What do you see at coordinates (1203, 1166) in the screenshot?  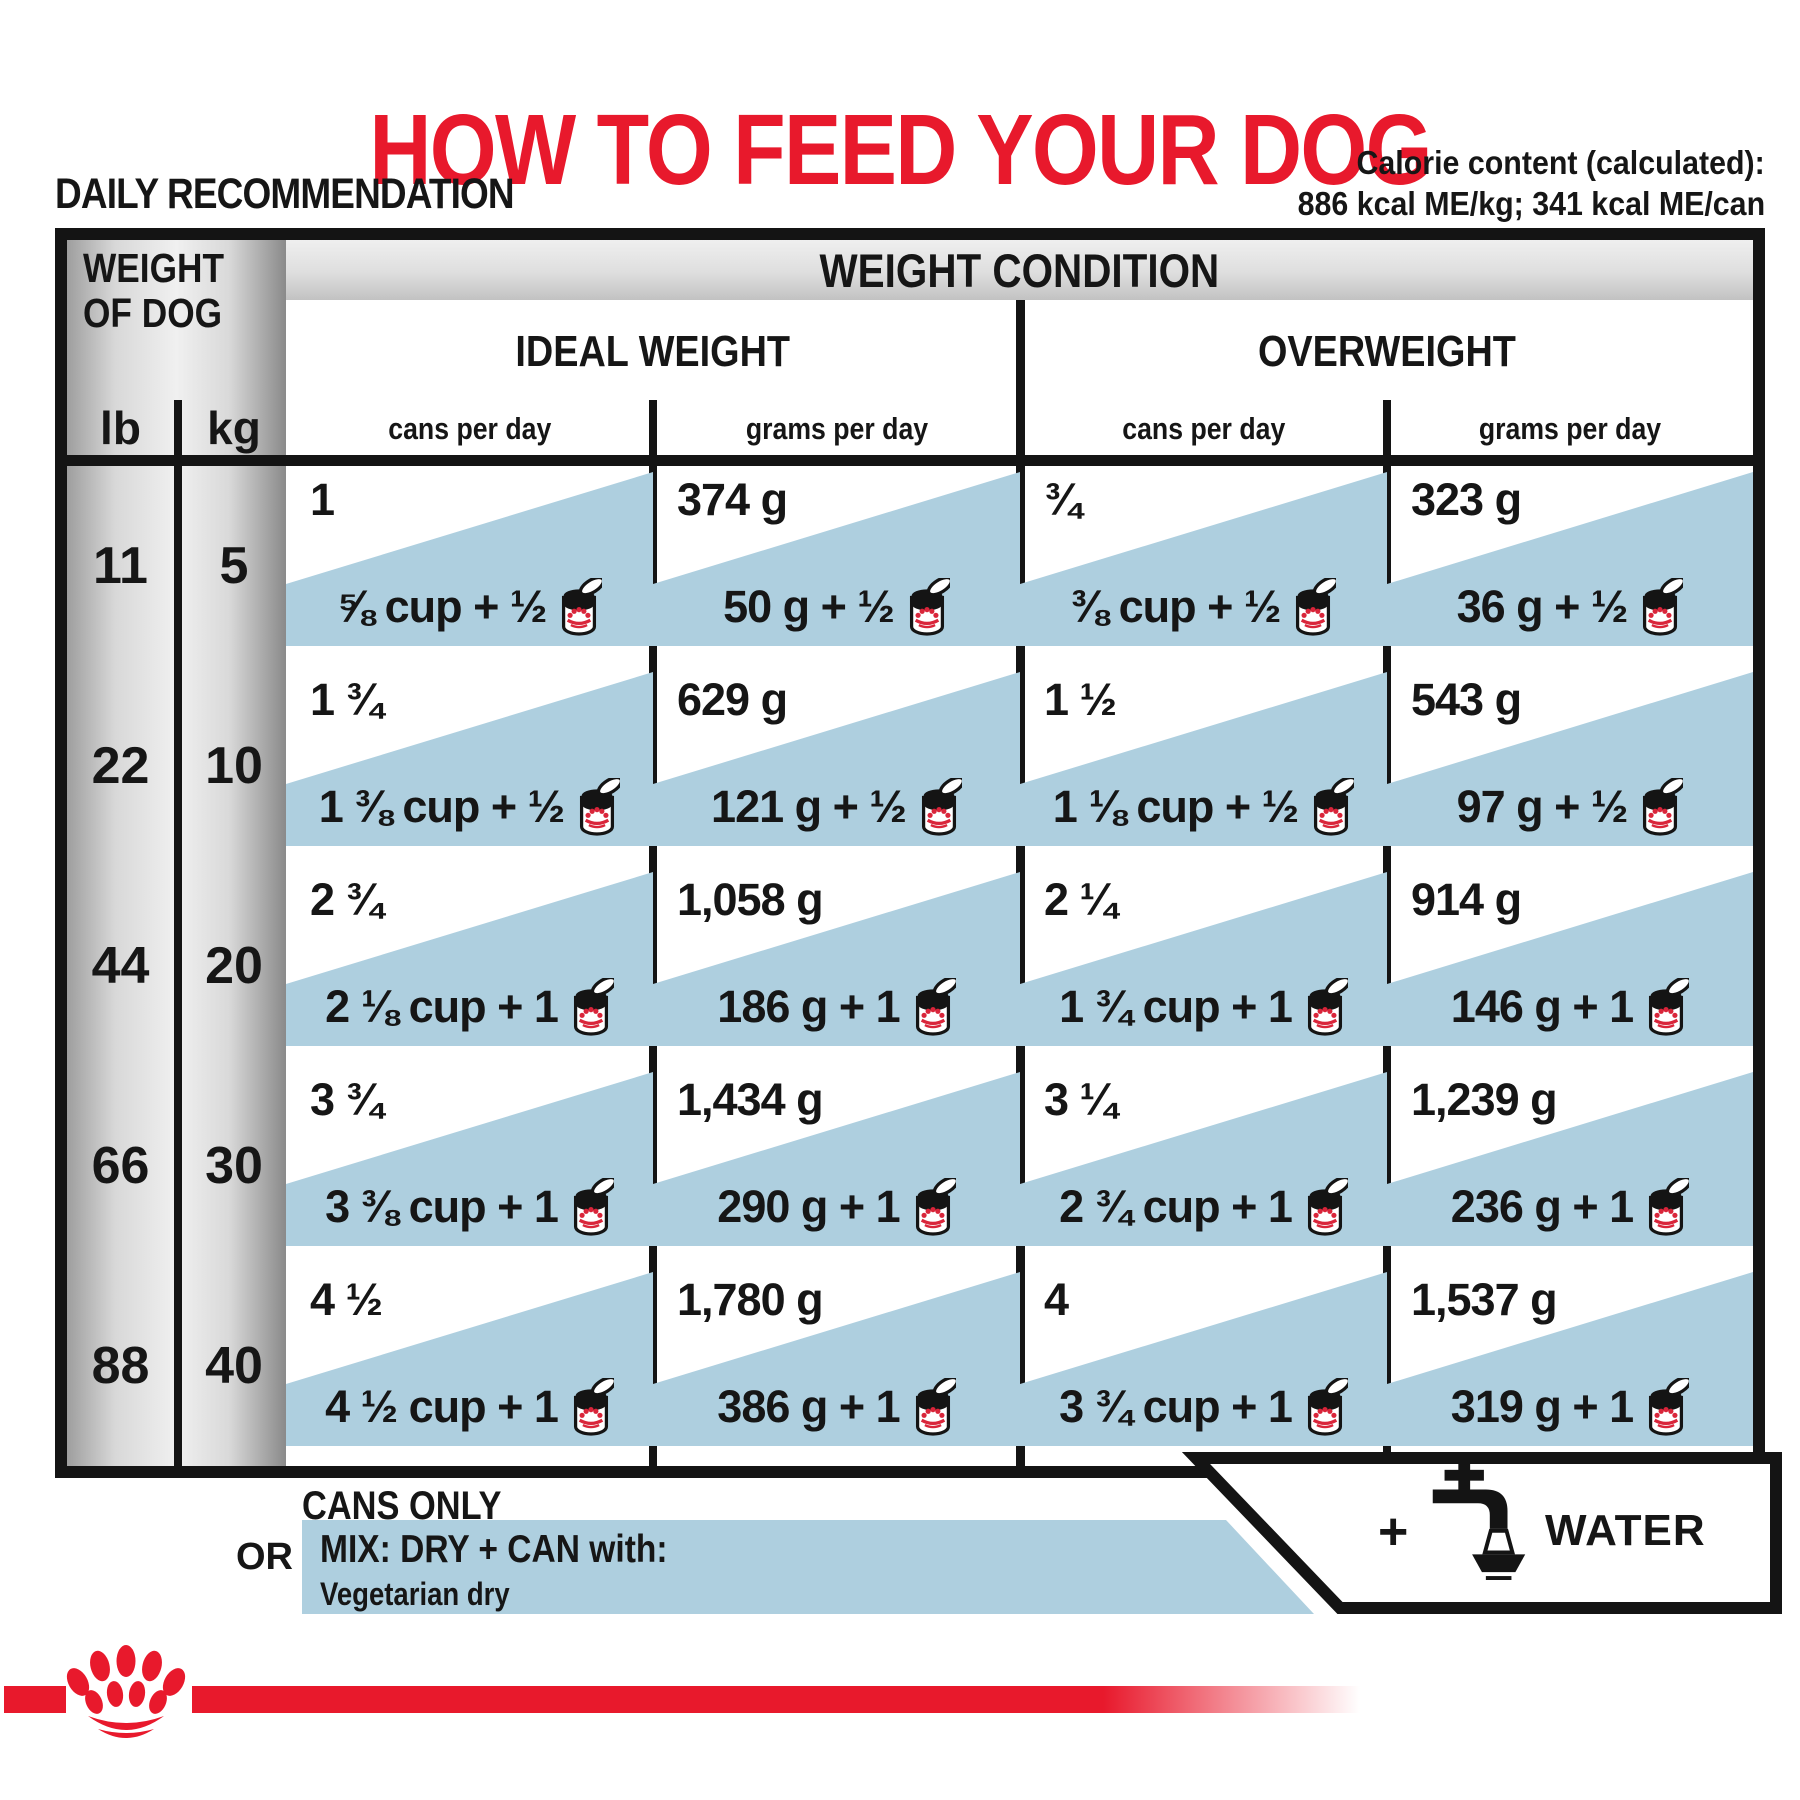 I see `cell-over-cans: 3 ¼ 2 ¾ cup + 1` at bounding box center [1203, 1166].